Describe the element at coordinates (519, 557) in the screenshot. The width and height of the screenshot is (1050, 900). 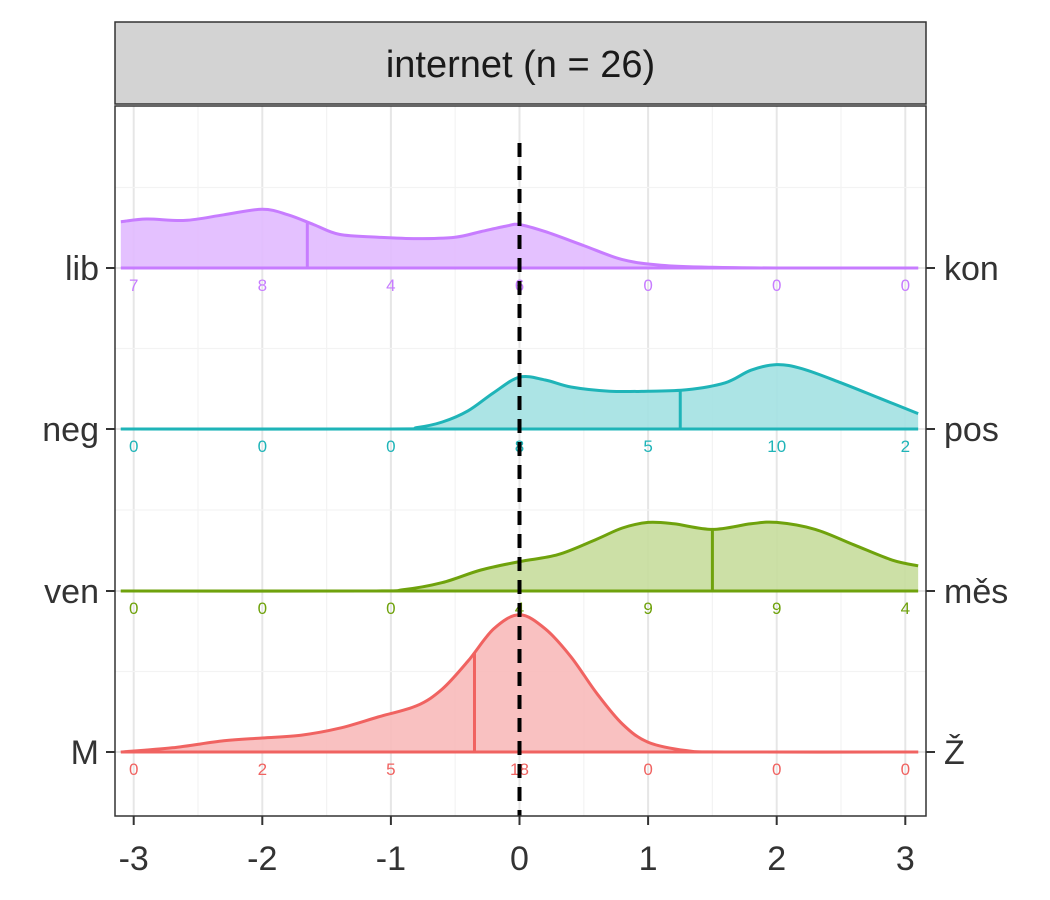
I see `density-area` at that location.